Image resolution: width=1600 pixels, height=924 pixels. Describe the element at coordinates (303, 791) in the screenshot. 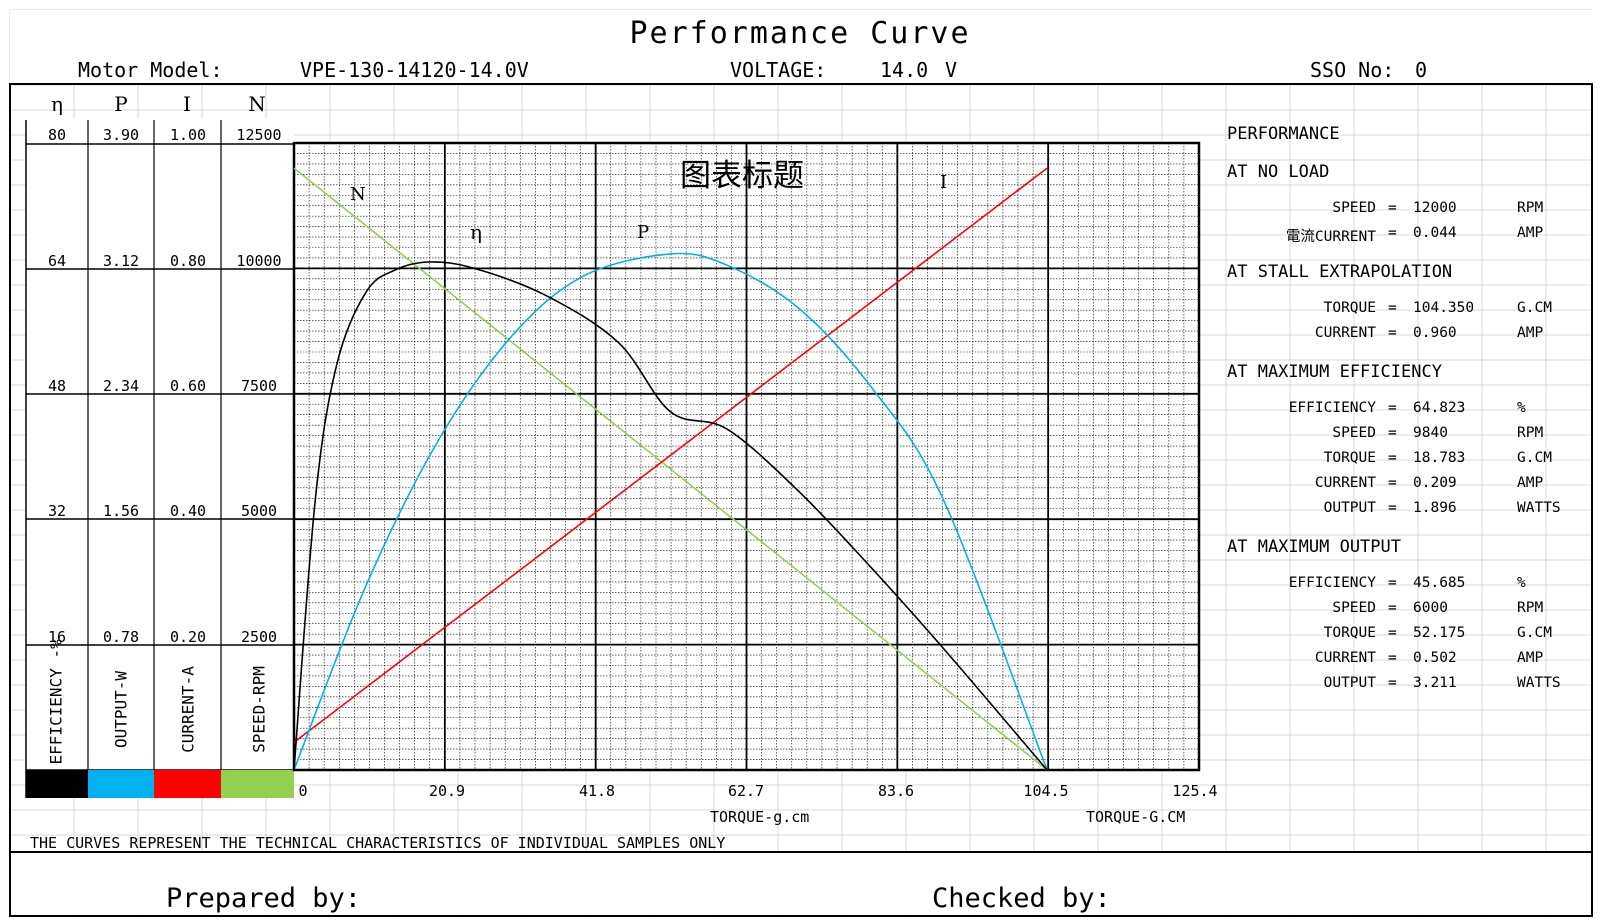

I see `x-tick-label: 0` at that location.